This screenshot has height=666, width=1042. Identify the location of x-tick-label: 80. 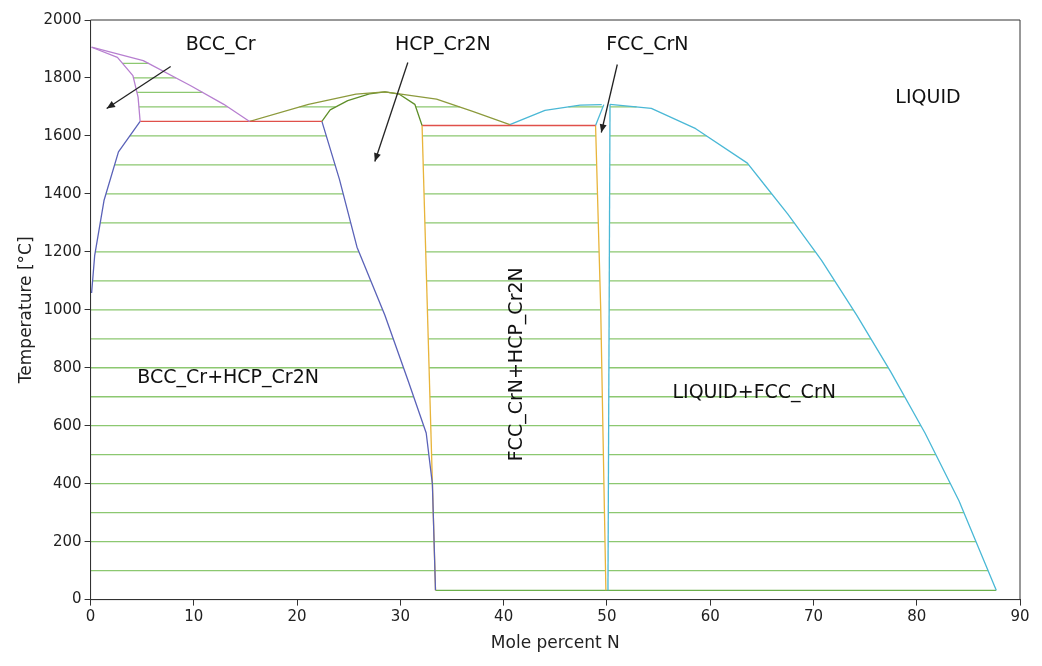
(917, 616).